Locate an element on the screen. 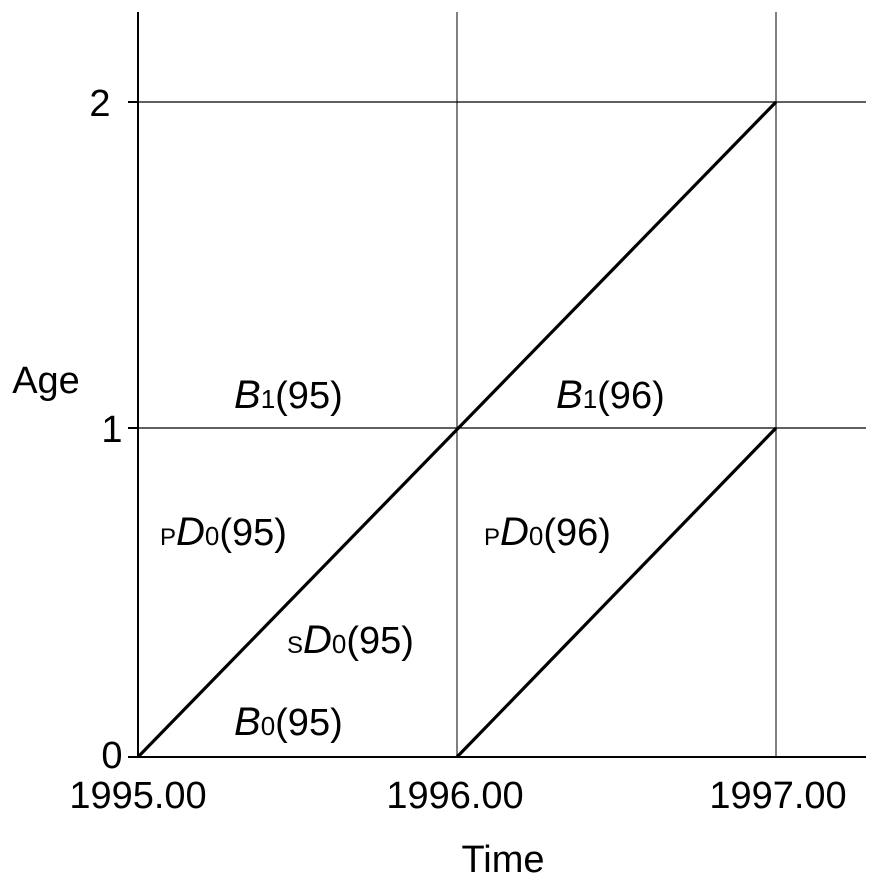  x-tick-label-1995: 1995.00 is located at coordinates (137, 796).